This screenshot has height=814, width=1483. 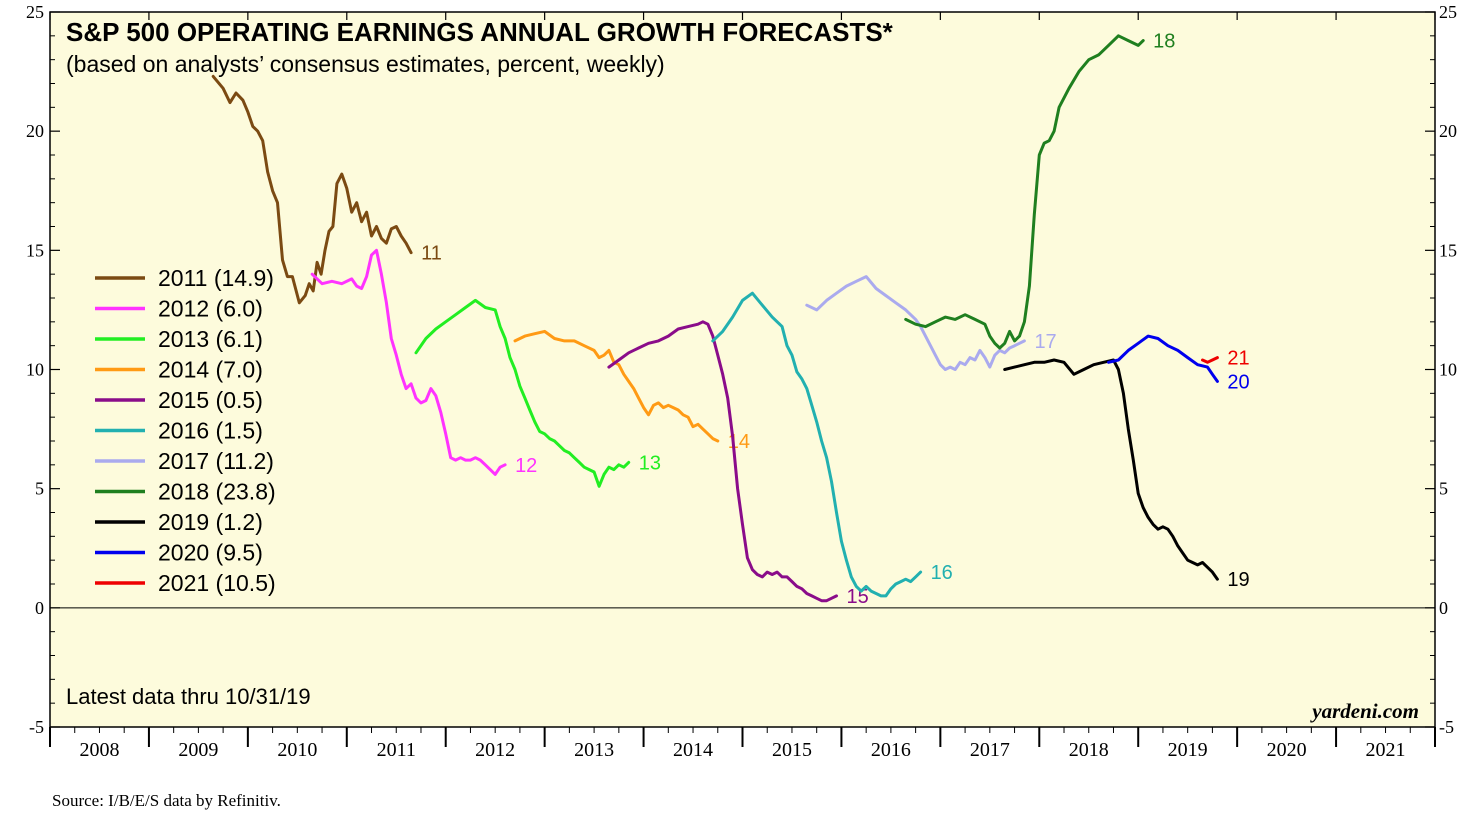 What do you see at coordinates (1238, 580) in the screenshot?
I see `series-end-label-19: 19` at bounding box center [1238, 580].